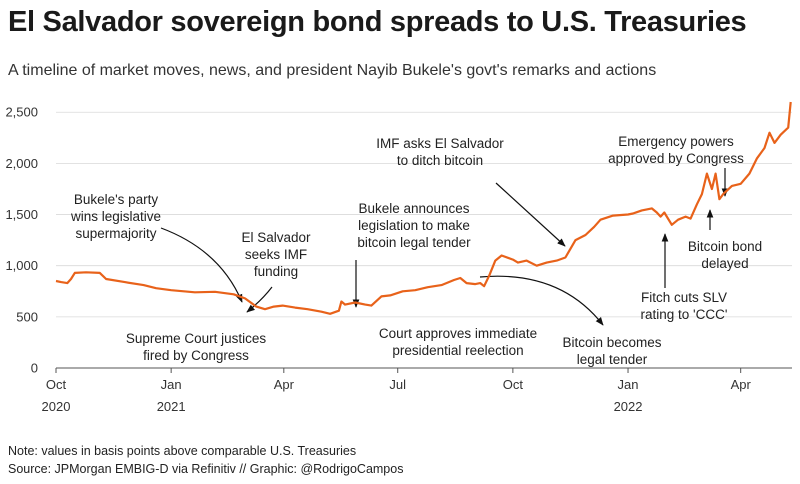  I want to click on annotation-text: to ditch bitcoin, so click(440, 160).